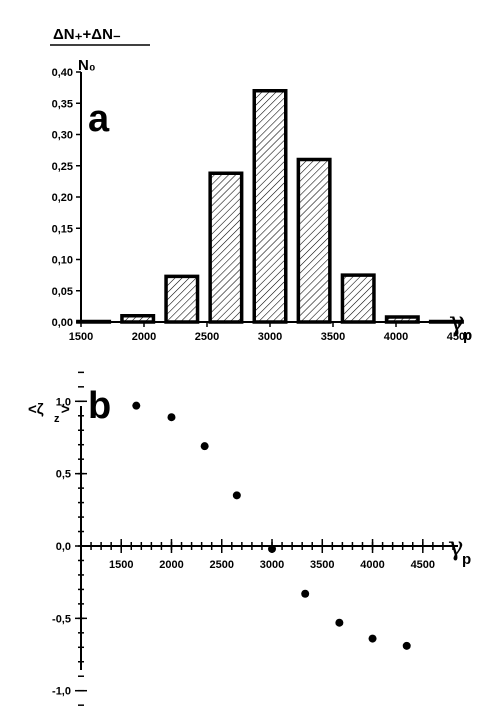 Image resolution: width=491 pixels, height=715 pixels. What do you see at coordinates (99, 406) in the screenshot?
I see `panel-b-letter: b` at bounding box center [99, 406].